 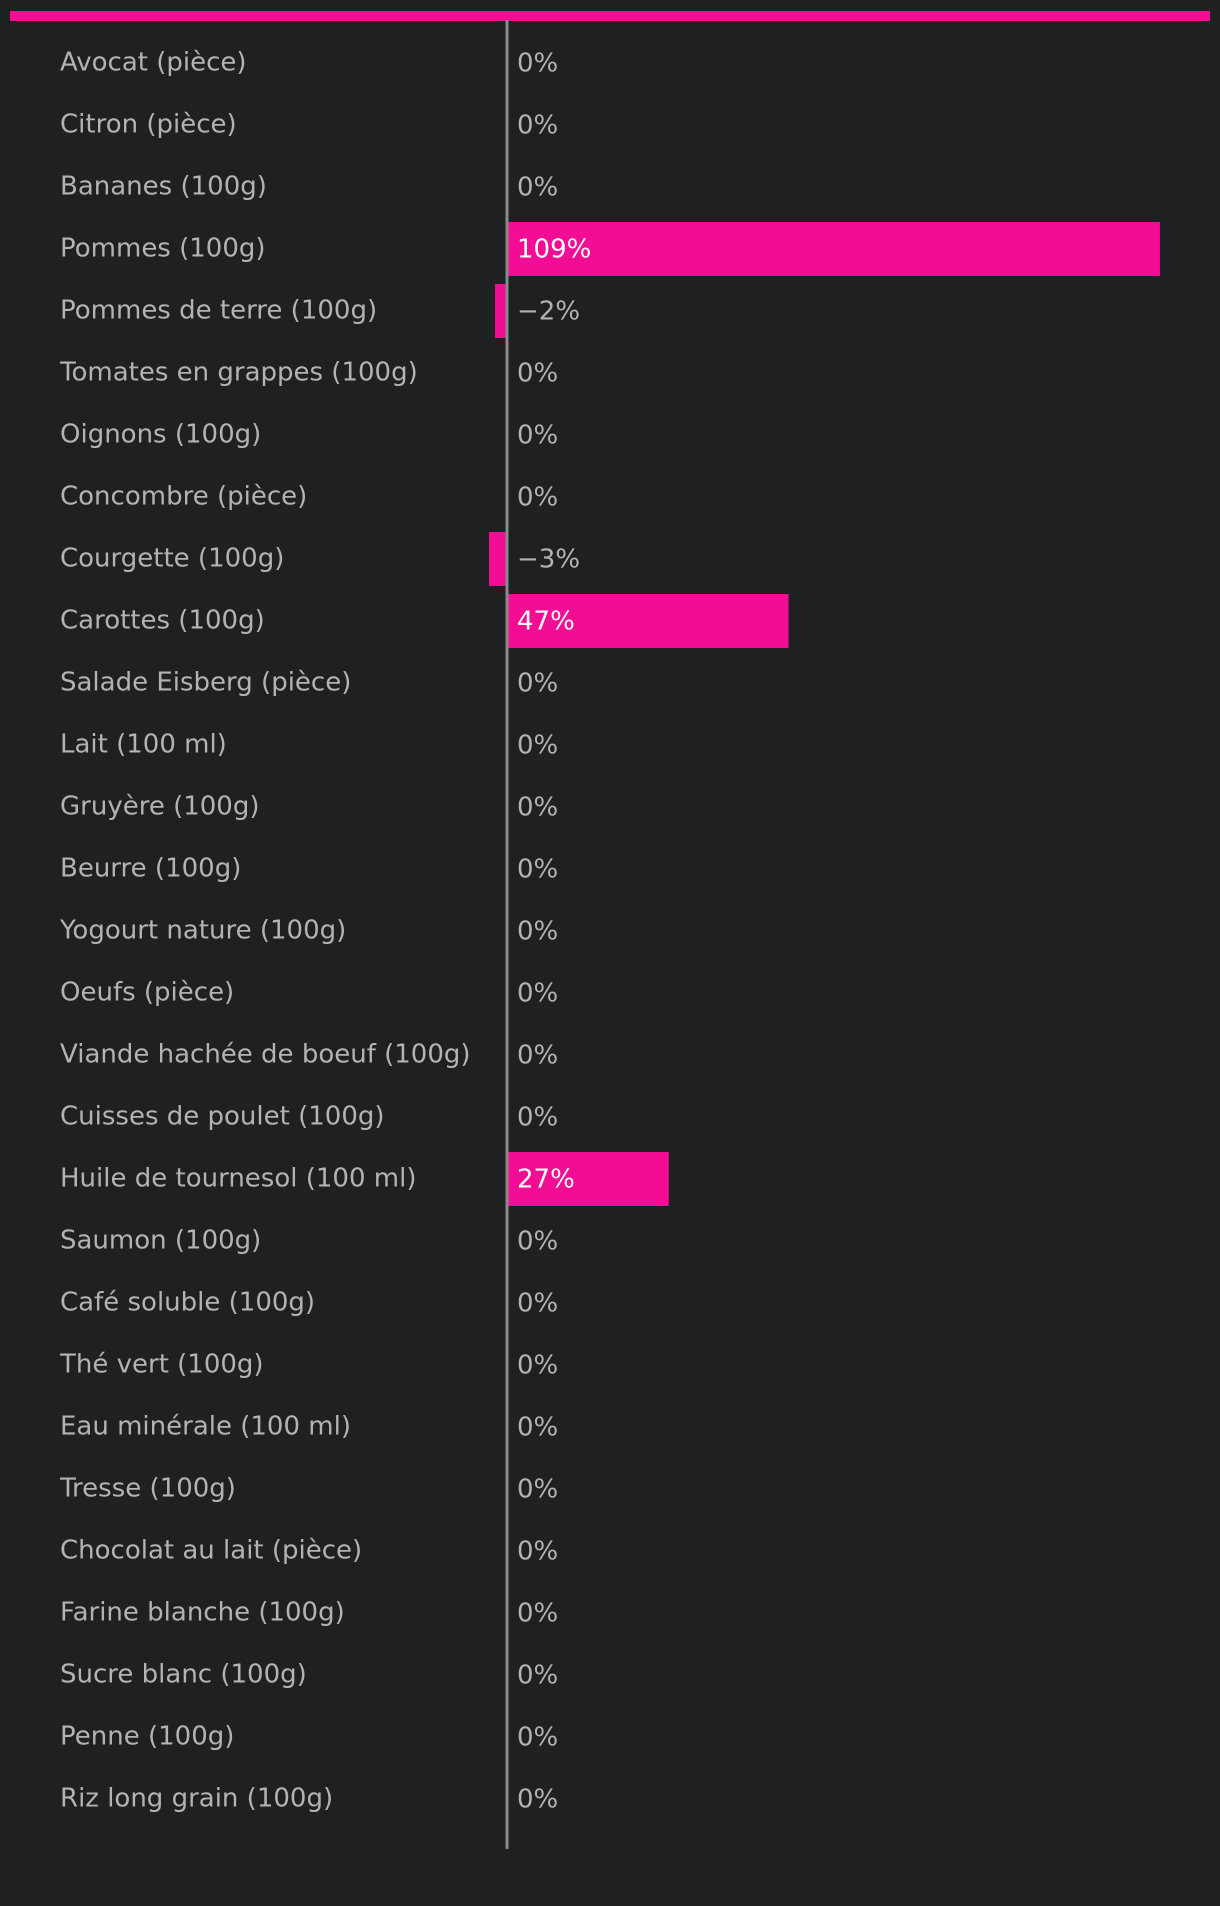 I want to click on chart-row: Chocolat au lait (pièce) 0%, so click(x=309, y=1551).